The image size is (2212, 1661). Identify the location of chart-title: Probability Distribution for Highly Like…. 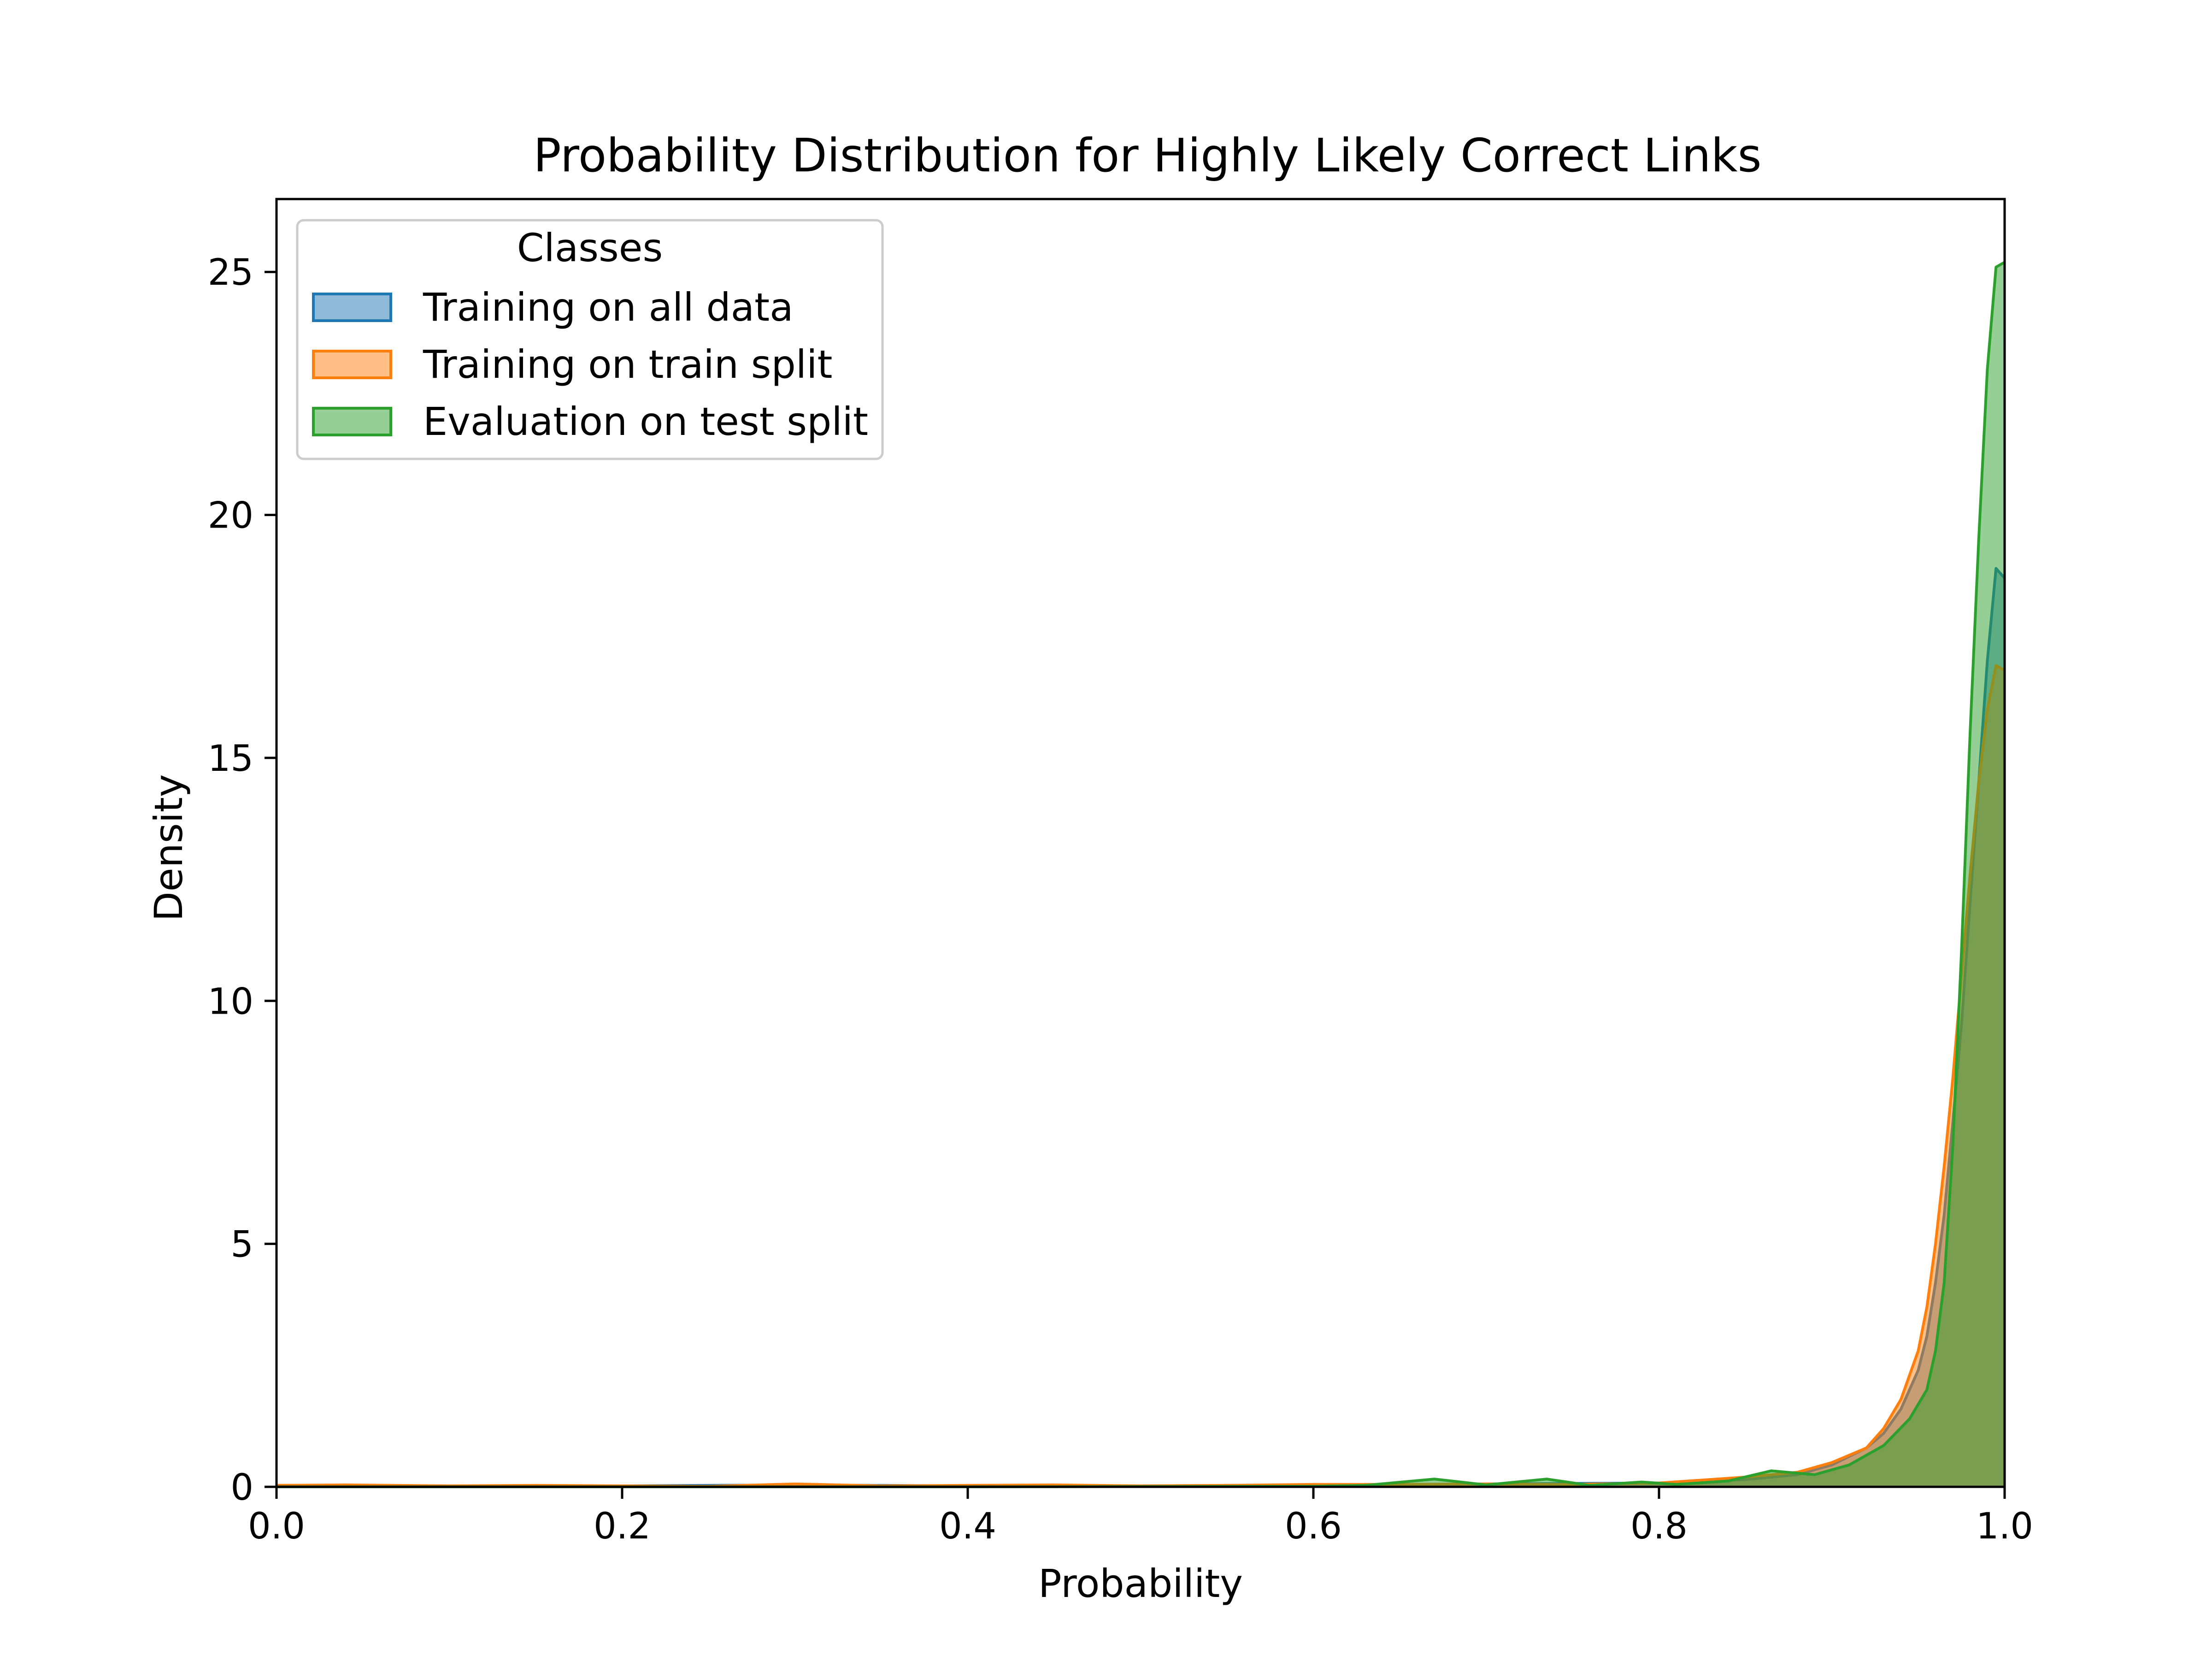
(1147, 155).